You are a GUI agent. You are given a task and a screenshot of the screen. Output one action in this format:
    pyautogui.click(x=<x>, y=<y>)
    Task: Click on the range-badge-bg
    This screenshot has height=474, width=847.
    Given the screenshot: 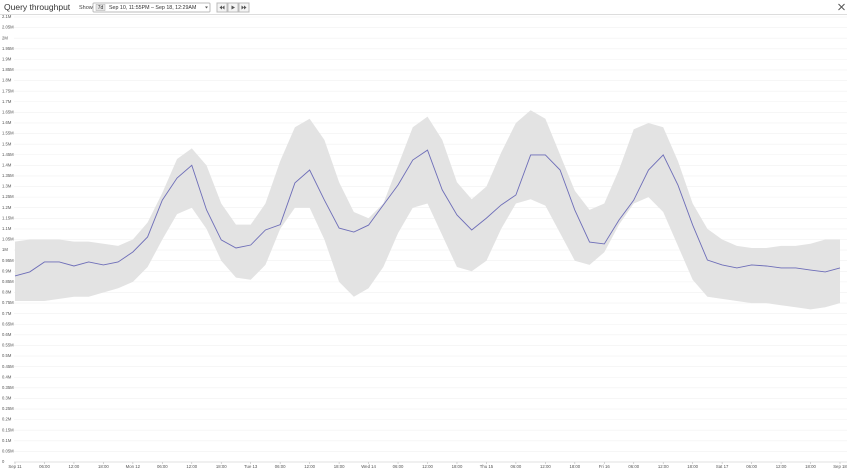 What is the action you would take?
    pyautogui.click(x=100, y=7)
    